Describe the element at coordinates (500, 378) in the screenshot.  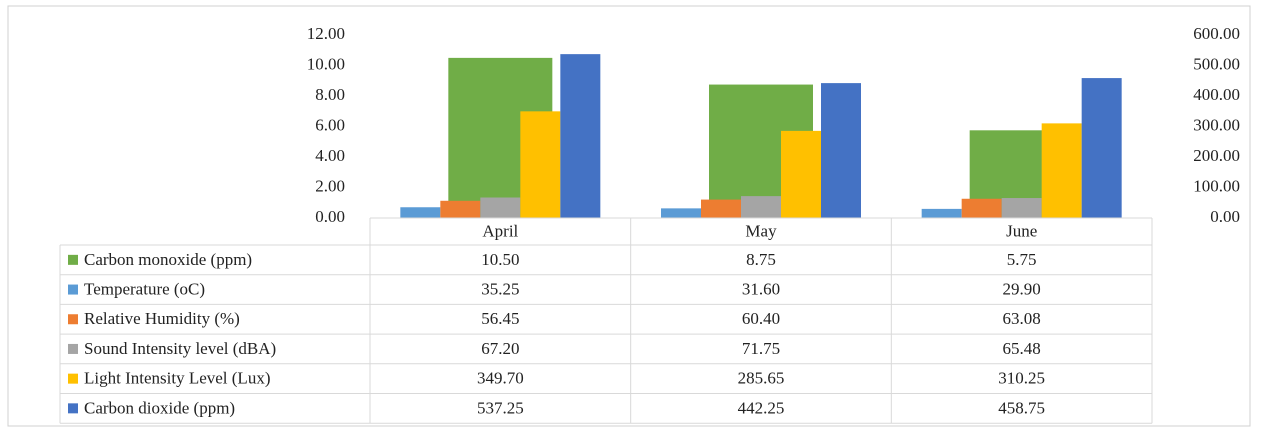
I see `table-value: 349.70` at that location.